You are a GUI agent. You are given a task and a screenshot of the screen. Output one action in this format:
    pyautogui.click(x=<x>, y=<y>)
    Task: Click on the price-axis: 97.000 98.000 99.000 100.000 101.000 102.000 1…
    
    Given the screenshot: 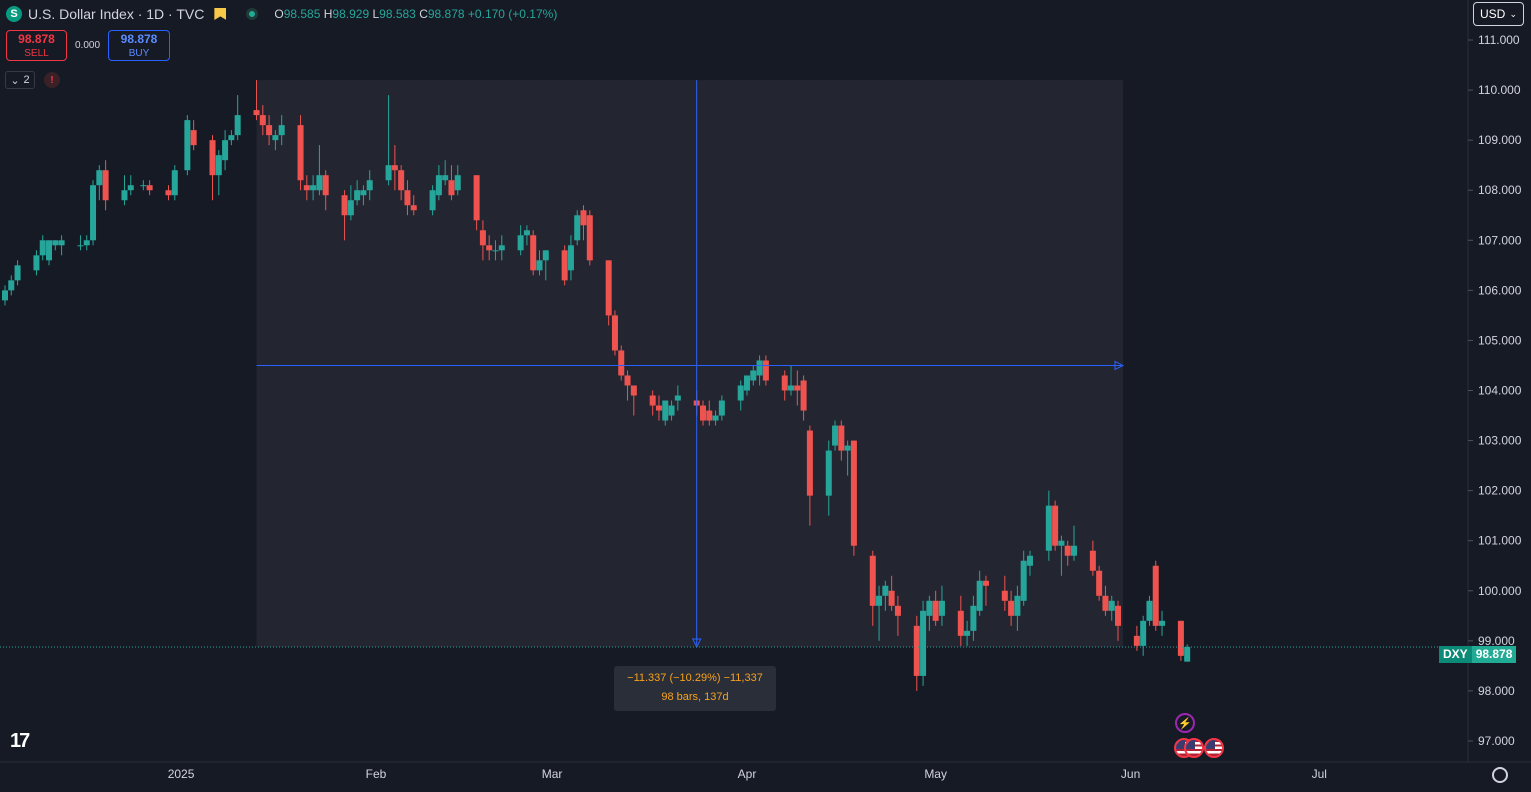 What is the action you would take?
    pyautogui.click(x=1495, y=390)
    